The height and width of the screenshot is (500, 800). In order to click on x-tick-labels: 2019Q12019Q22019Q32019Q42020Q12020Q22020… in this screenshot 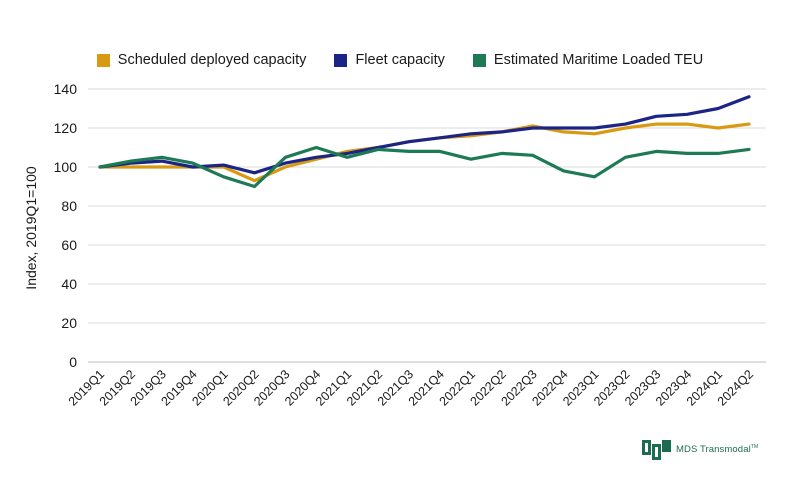, I will do `click(411, 387)`.